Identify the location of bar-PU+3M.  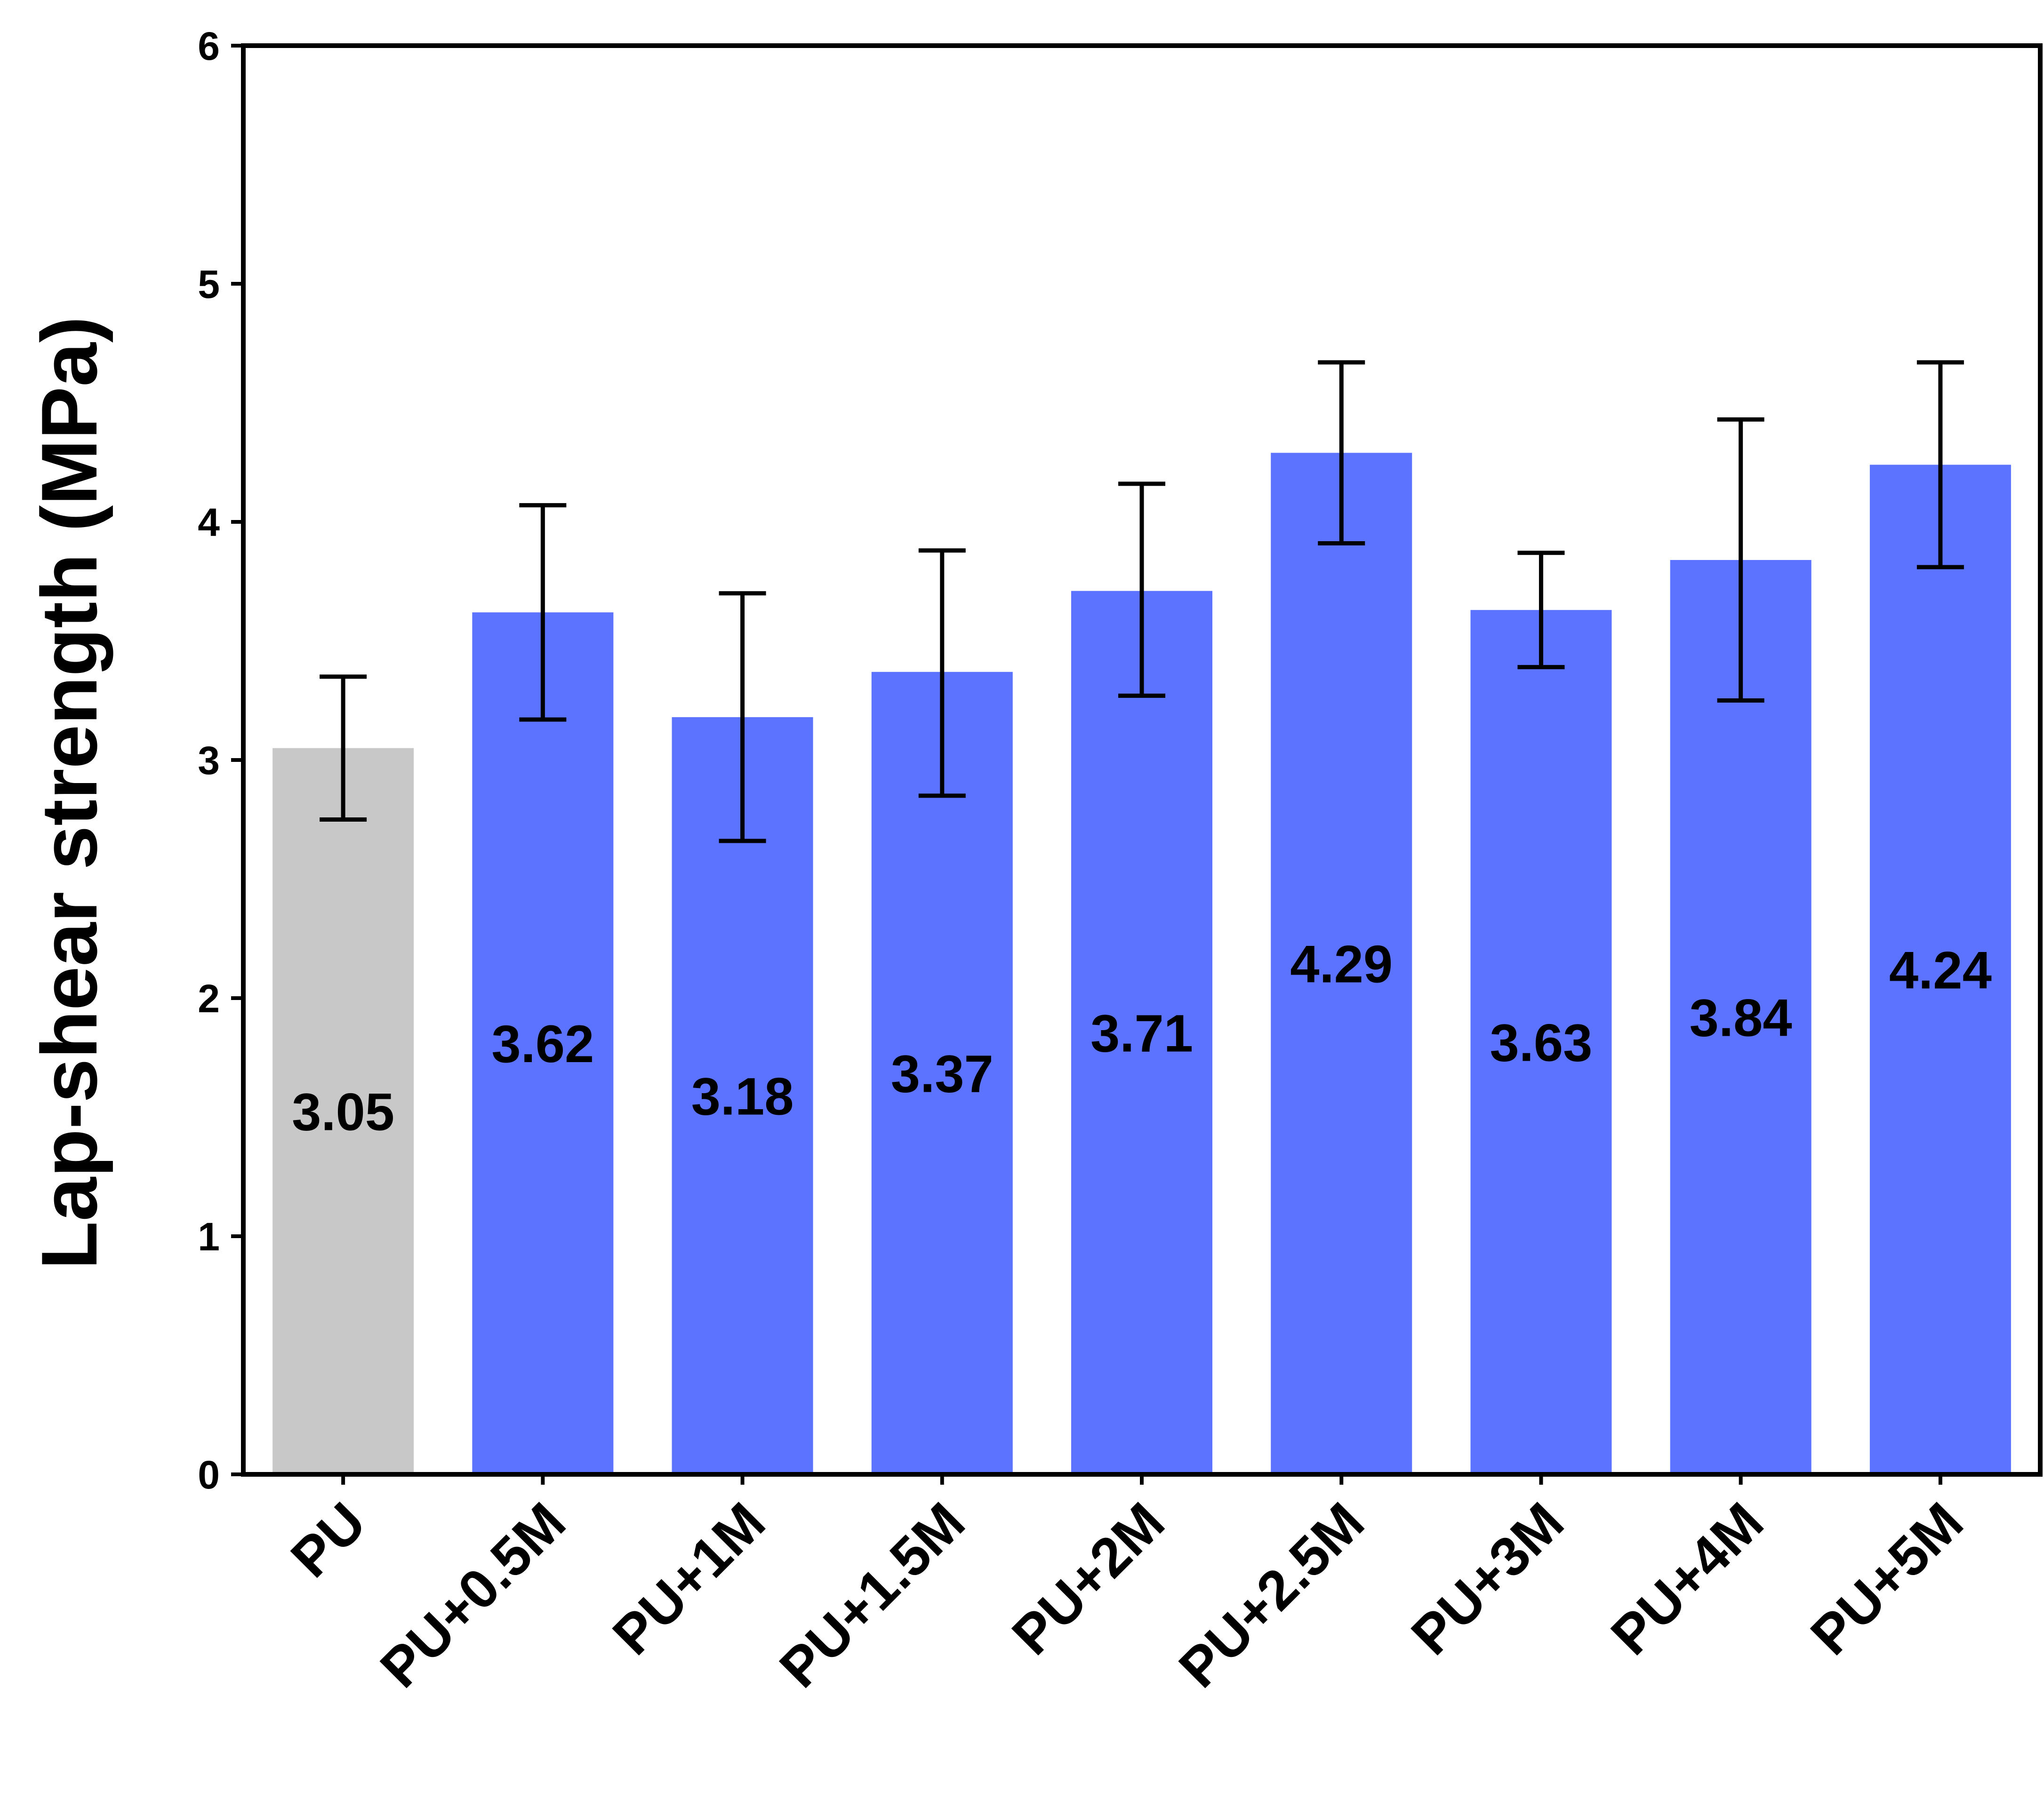
(1541, 1042).